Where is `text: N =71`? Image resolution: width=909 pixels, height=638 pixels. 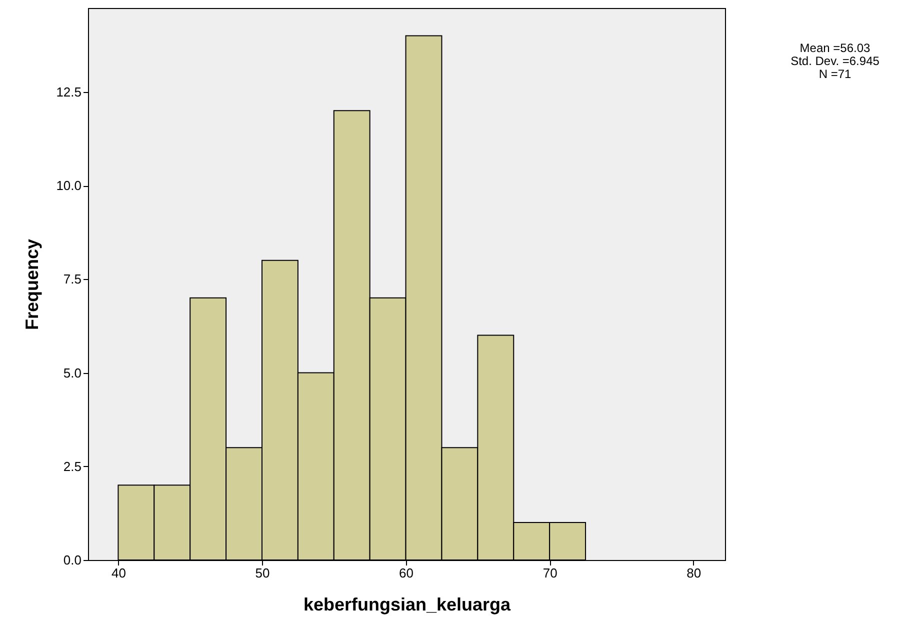 text: N =71 is located at coordinates (835, 74).